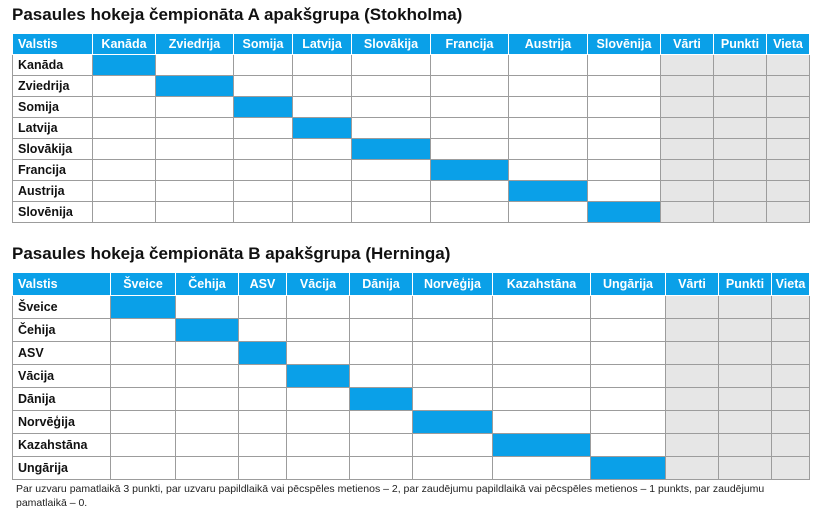 Image resolution: width=820 pixels, height=518 pixels. What do you see at coordinates (411, 445) in the screenshot?
I see `table-row: Kazahstāna` at bounding box center [411, 445].